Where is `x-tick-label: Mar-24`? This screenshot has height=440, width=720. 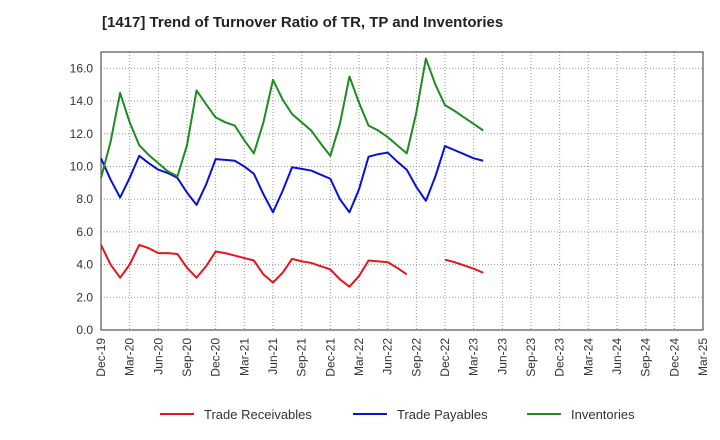 x-tick-label: Mar-24 is located at coordinates (588, 357).